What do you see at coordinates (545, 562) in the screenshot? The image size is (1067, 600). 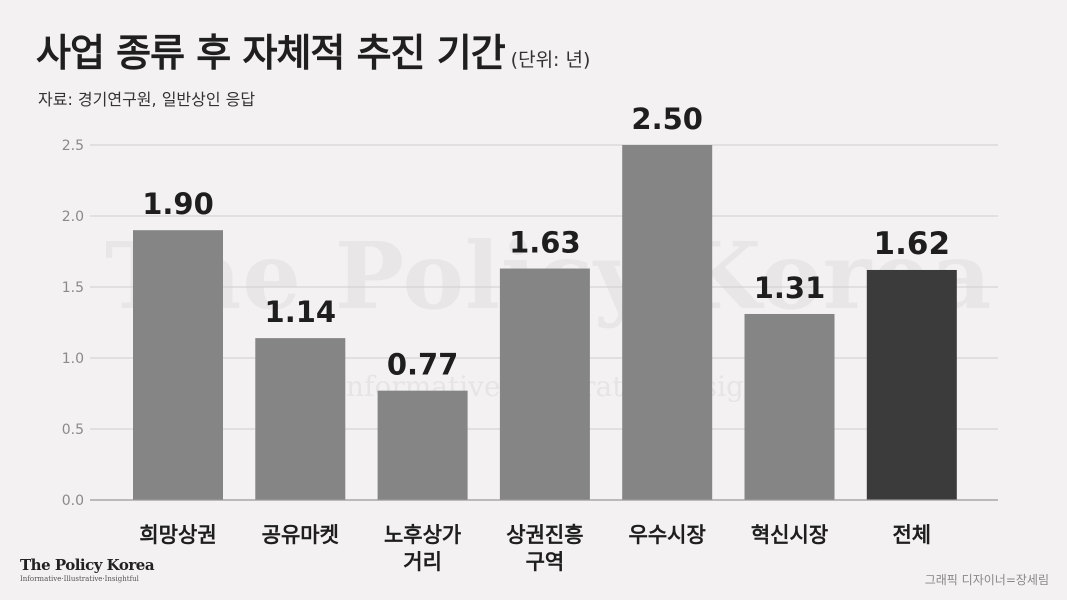 I see `category-label: 구역` at bounding box center [545, 562].